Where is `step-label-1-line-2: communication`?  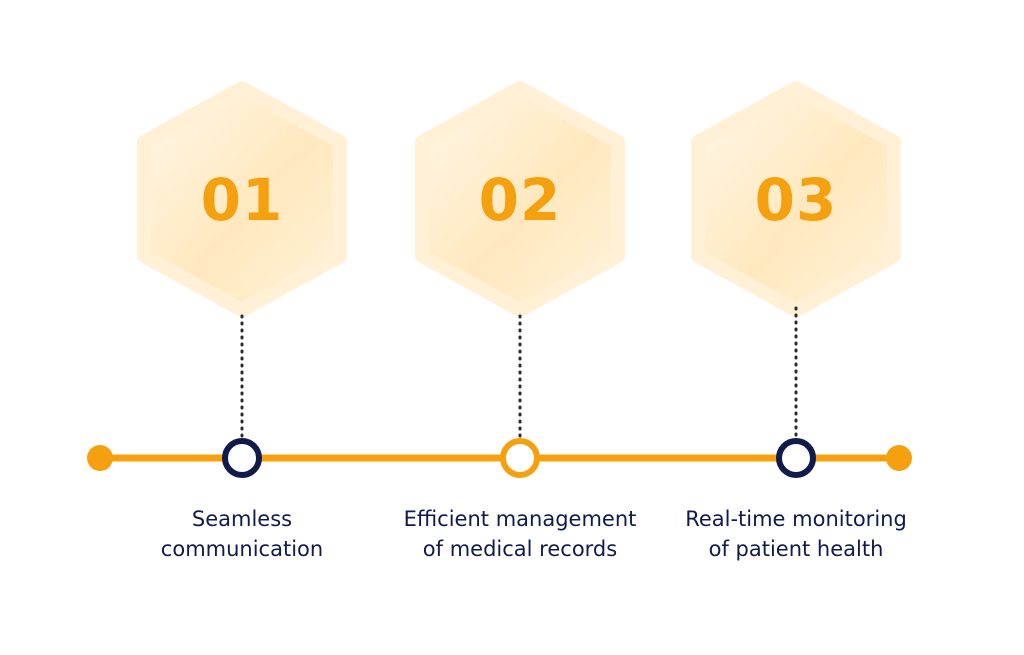 step-label-1-line-2: communication is located at coordinates (242, 549).